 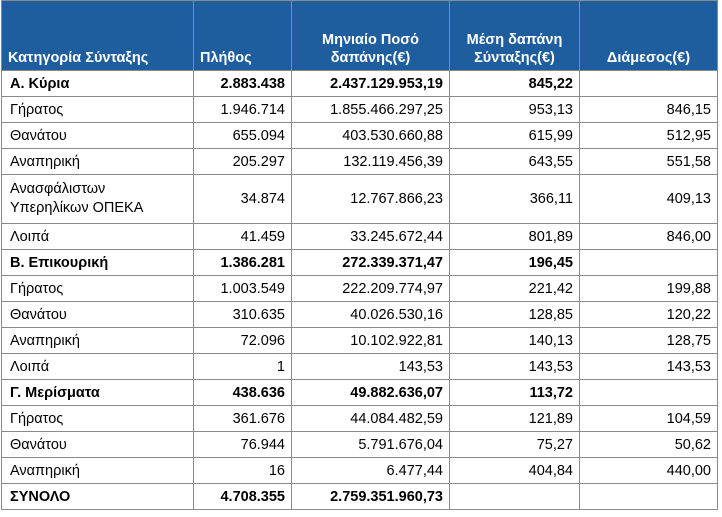 I want to click on row-amount: 49.882.636,07, so click(x=370, y=392).